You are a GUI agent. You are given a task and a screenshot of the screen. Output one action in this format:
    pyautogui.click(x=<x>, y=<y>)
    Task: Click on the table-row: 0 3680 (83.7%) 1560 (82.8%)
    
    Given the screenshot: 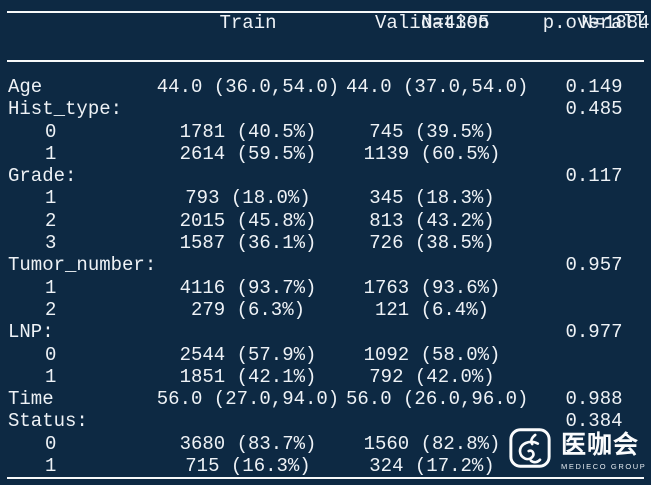 What is the action you would take?
    pyautogui.click(x=325, y=444)
    